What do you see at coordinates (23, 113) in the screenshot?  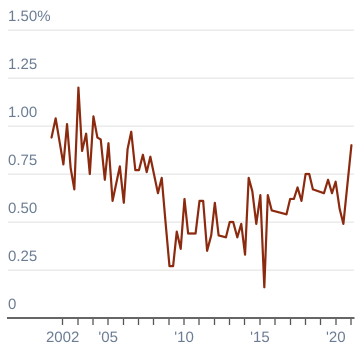 I see `y-tick-label: 1.00` at bounding box center [23, 113].